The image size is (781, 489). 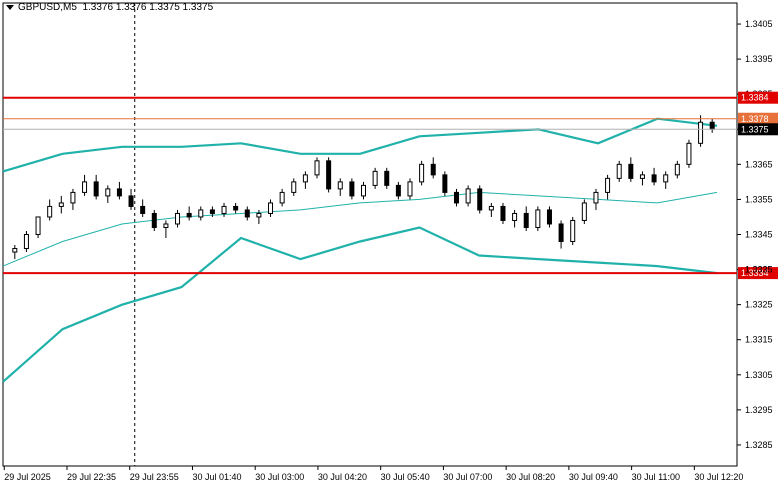 I want to click on x-tick-label: 30 Jul 09:40, so click(x=593, y=477).